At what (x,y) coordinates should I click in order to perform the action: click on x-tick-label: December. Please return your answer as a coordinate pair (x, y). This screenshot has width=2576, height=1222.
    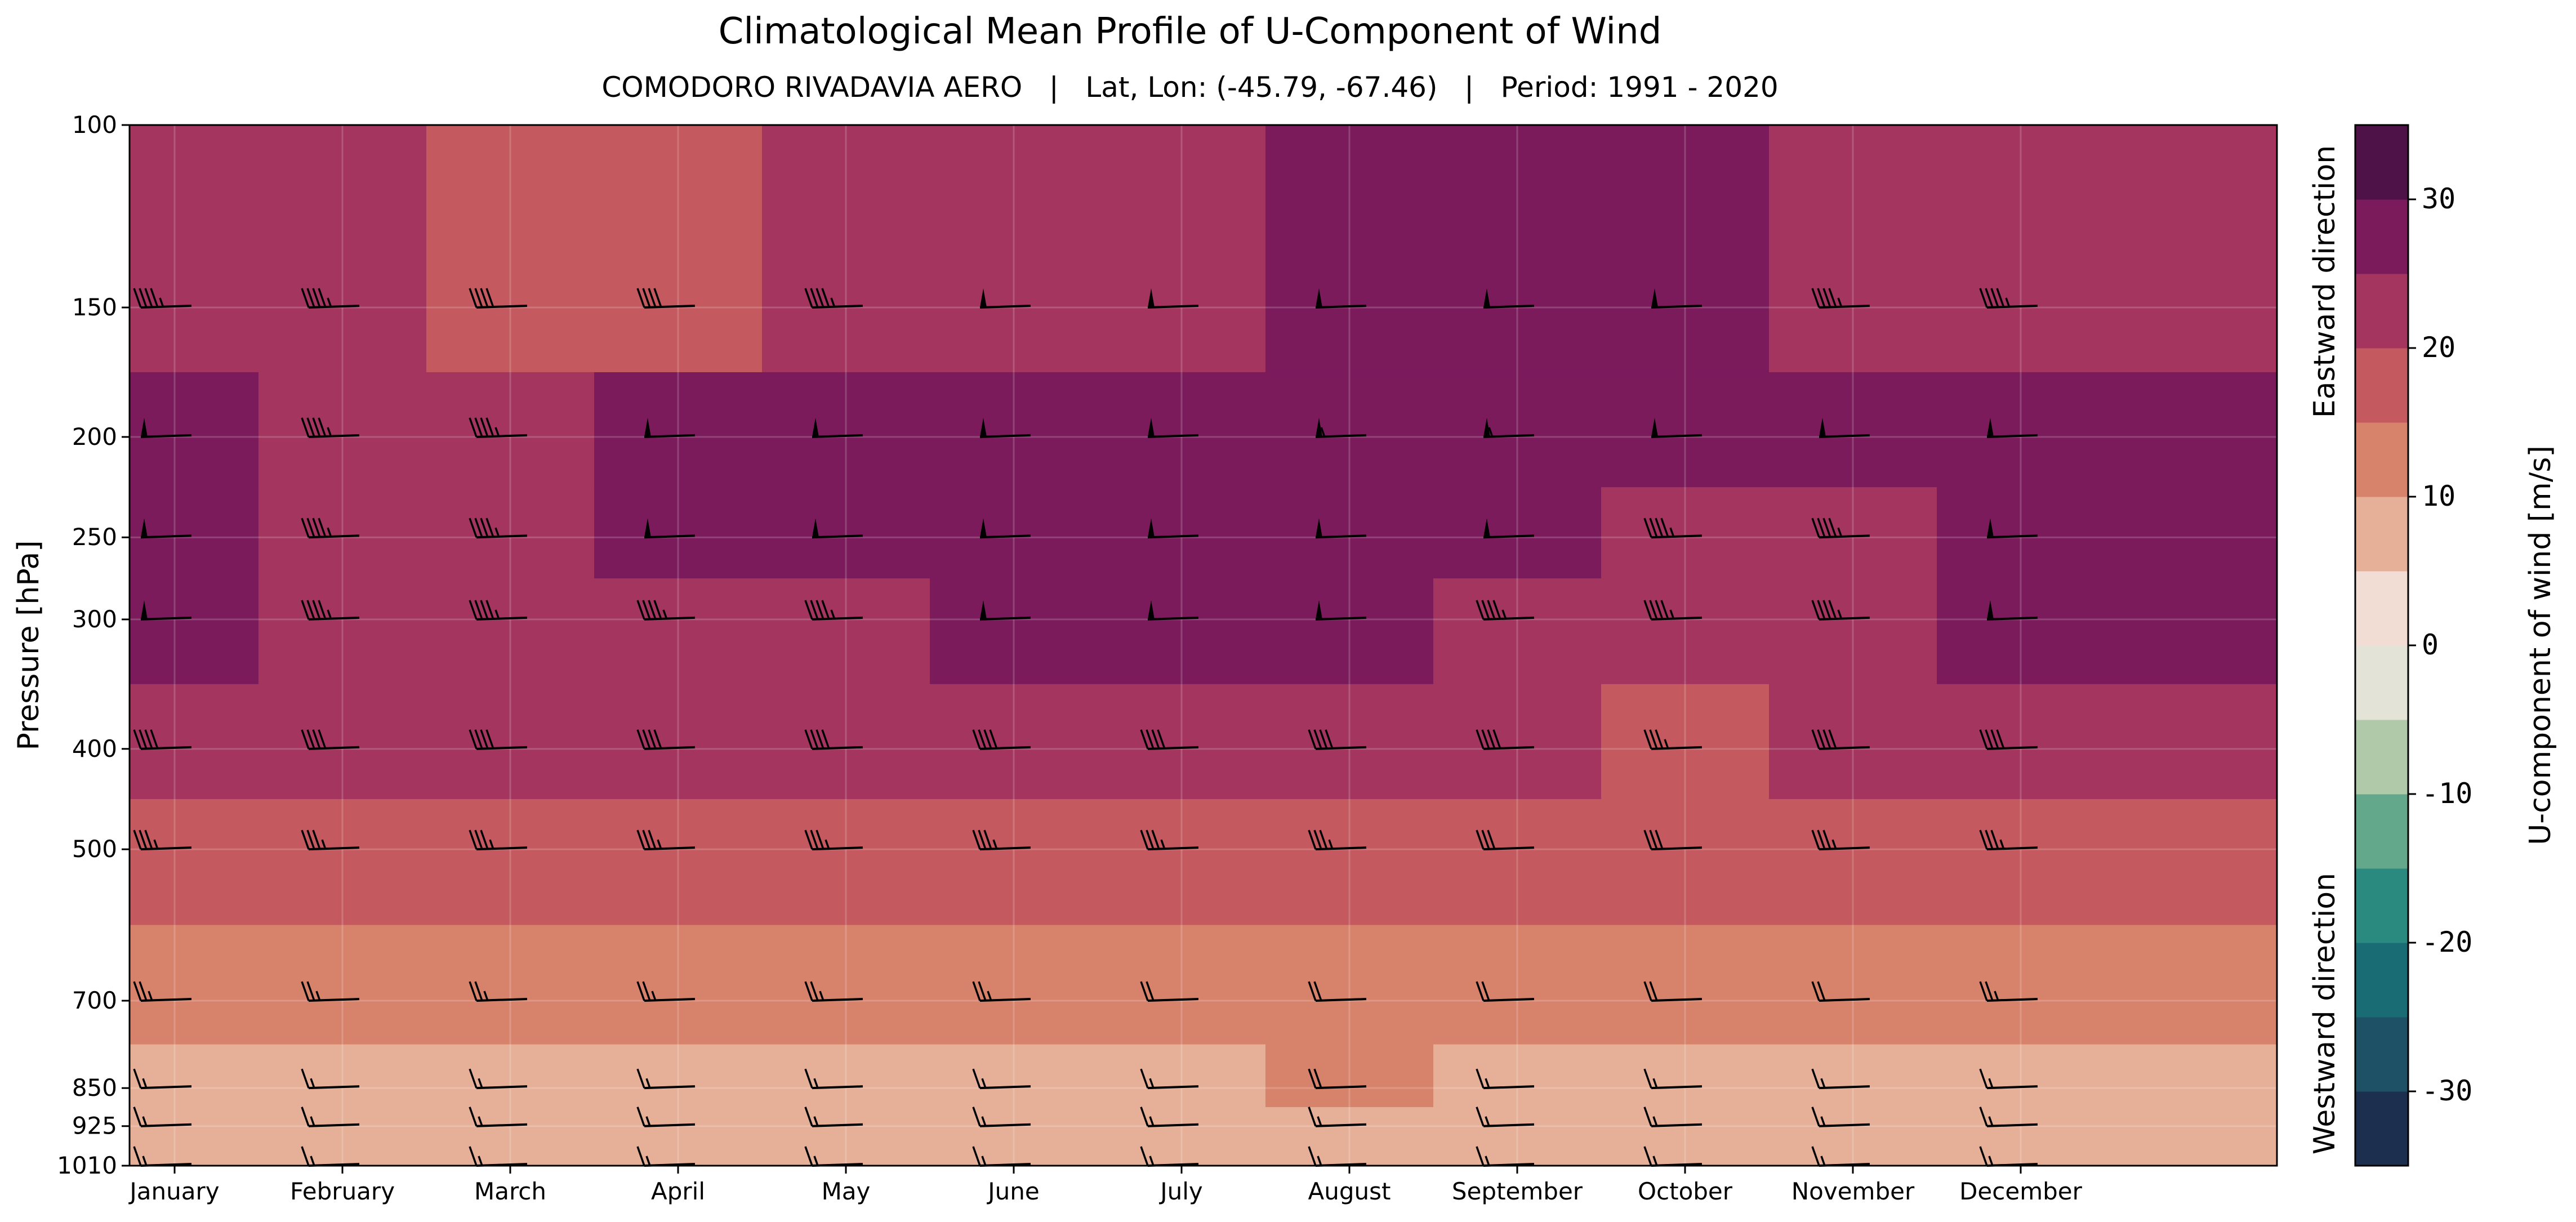
    Looking at the image, I should click on (2021, 1191).